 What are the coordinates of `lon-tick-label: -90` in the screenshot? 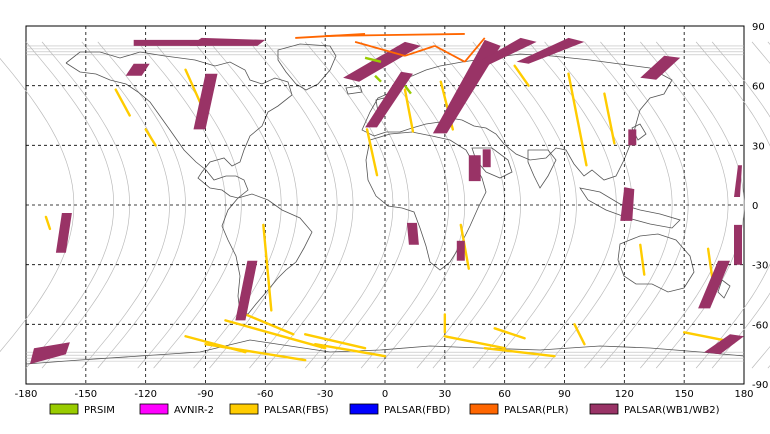 It's located at (205, 394).